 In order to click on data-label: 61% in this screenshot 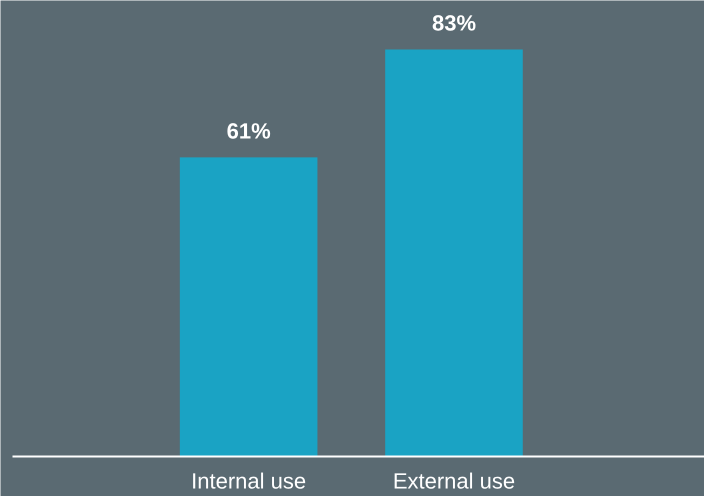, I will do `click(248, 131)`.